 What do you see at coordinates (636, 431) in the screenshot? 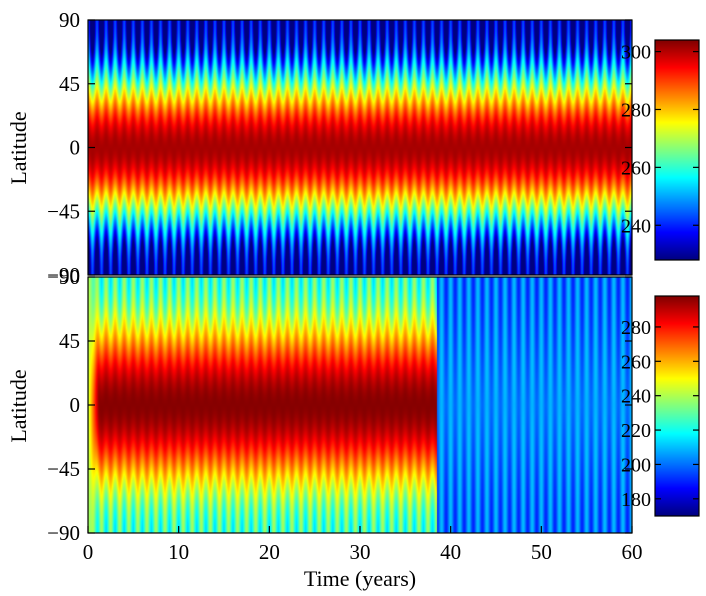
I see `colorbar-tick-label: 220` at bounding box center [636, 431].